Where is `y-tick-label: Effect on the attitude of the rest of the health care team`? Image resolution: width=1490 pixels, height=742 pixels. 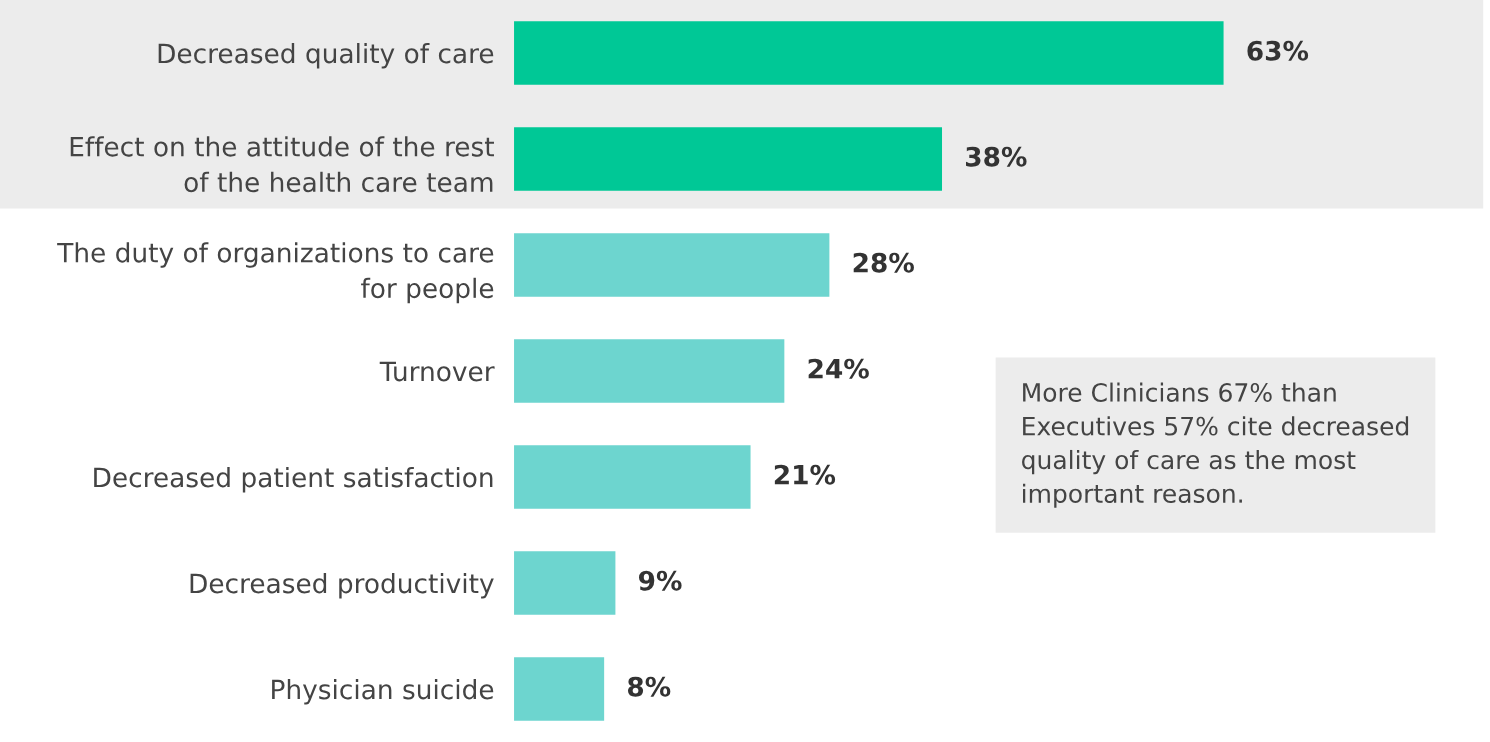
y-tick-label: Effect on the attitude of the rest of the health care team is located at coordinates (282, 164).